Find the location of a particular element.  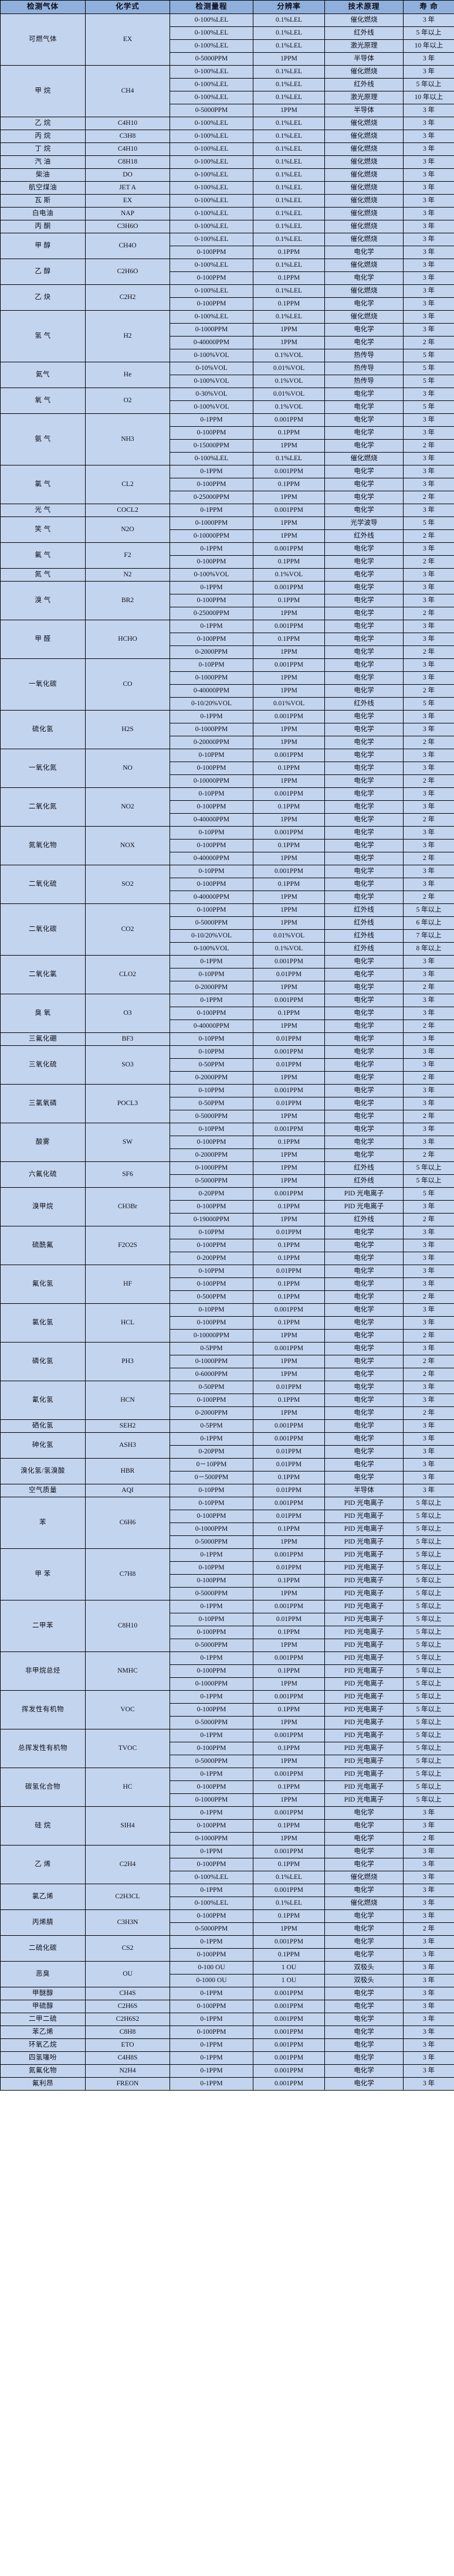

gas-name-cell: 硅 烷 is located at coordinates (43, 1826).